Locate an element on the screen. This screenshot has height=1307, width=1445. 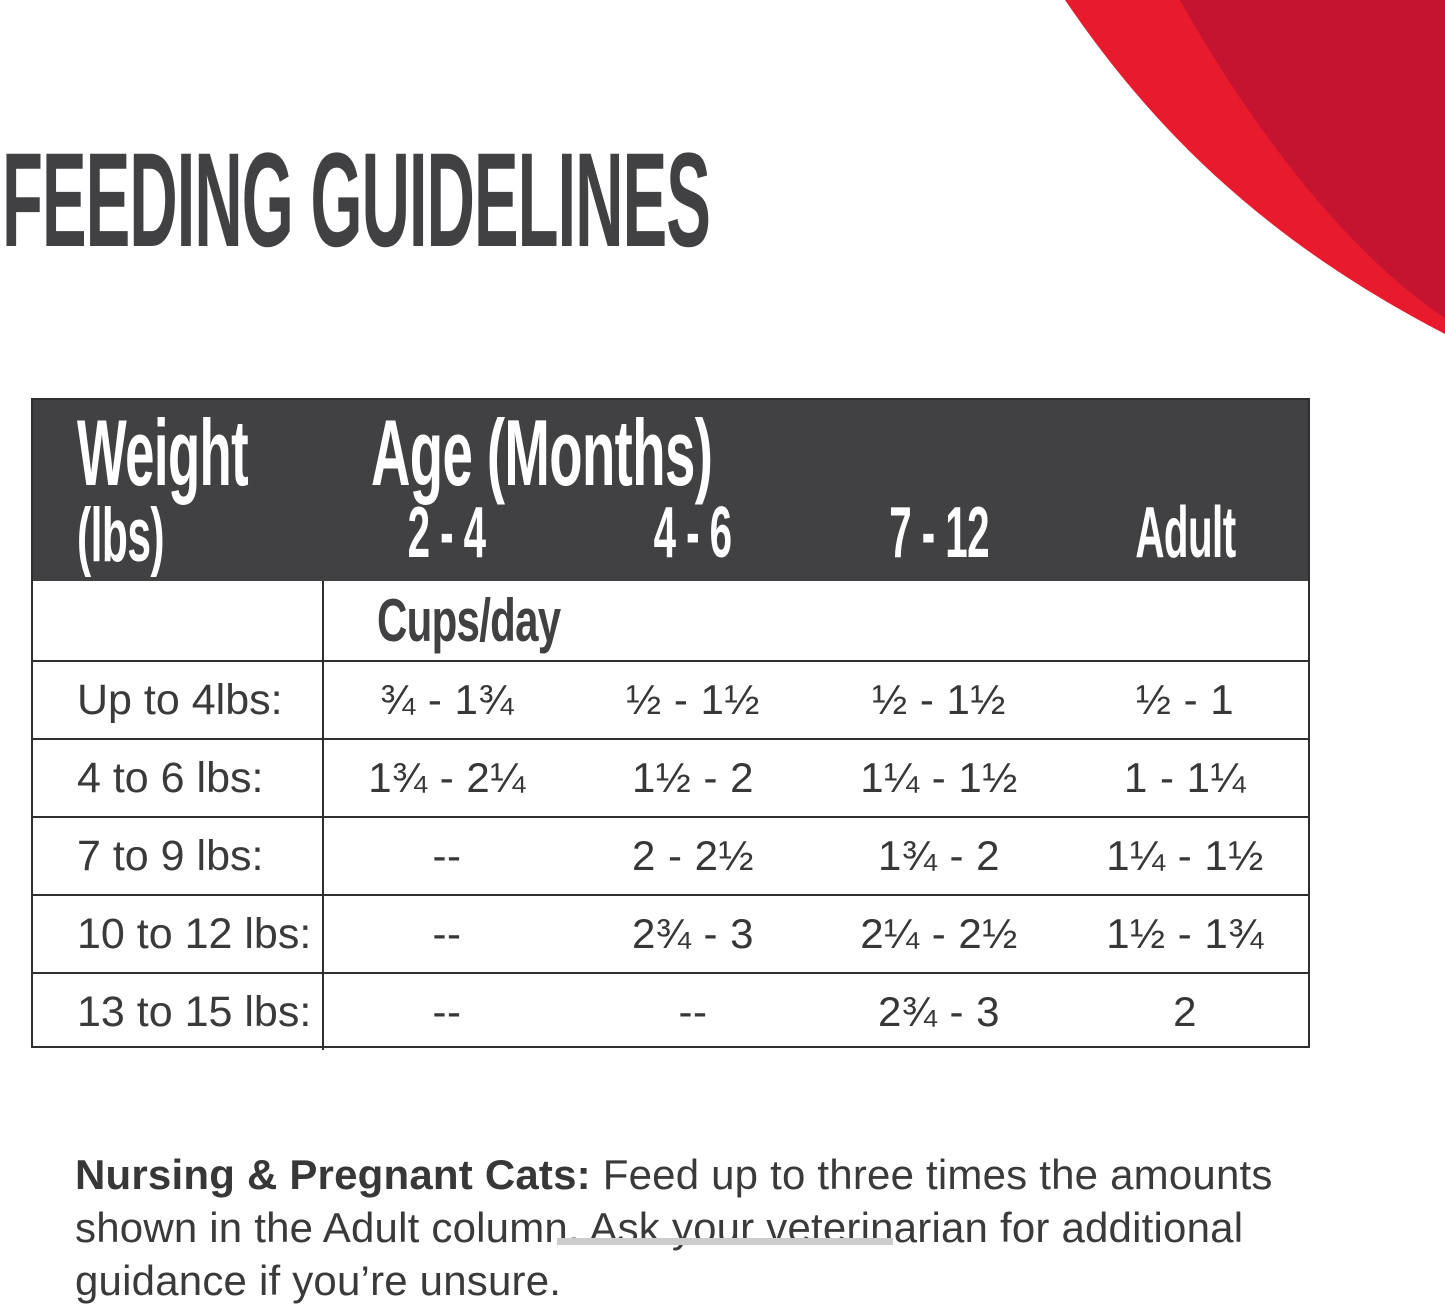
header-weight-label: Weight is located at coordinates (163, 452).